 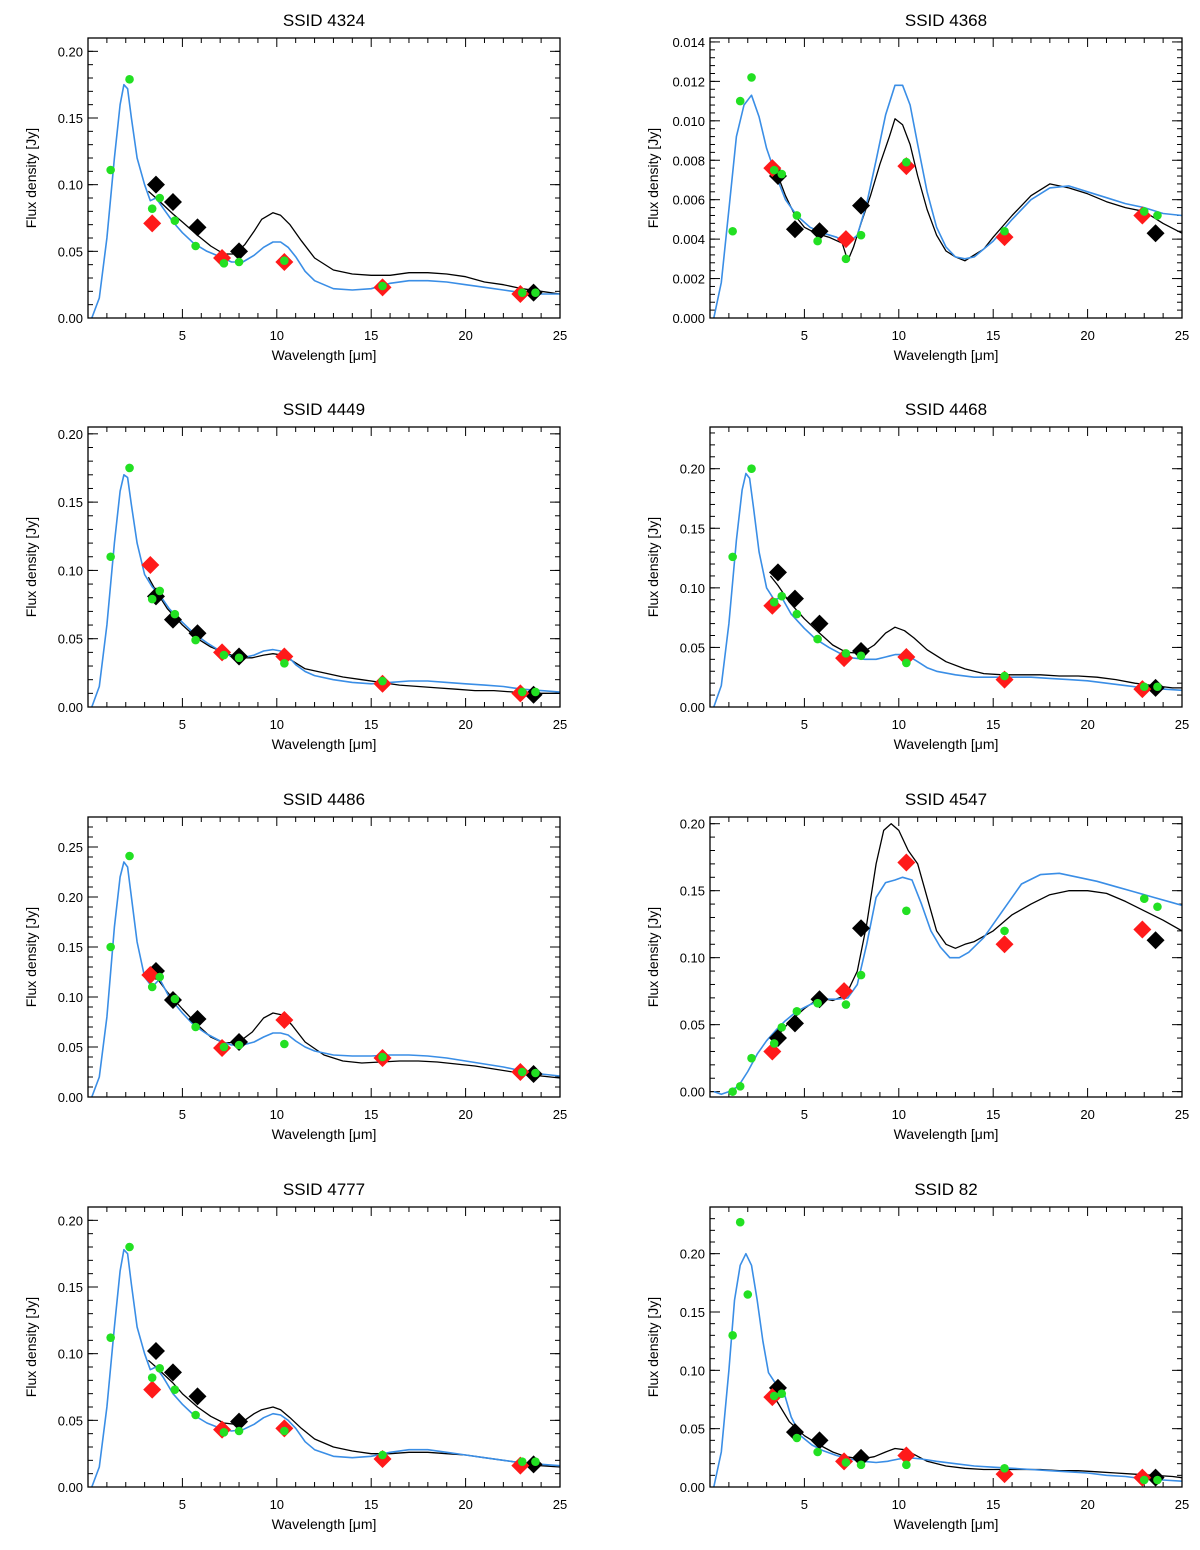 I want to click on y-tick-label: 0.25, so click(x=70, y=847).